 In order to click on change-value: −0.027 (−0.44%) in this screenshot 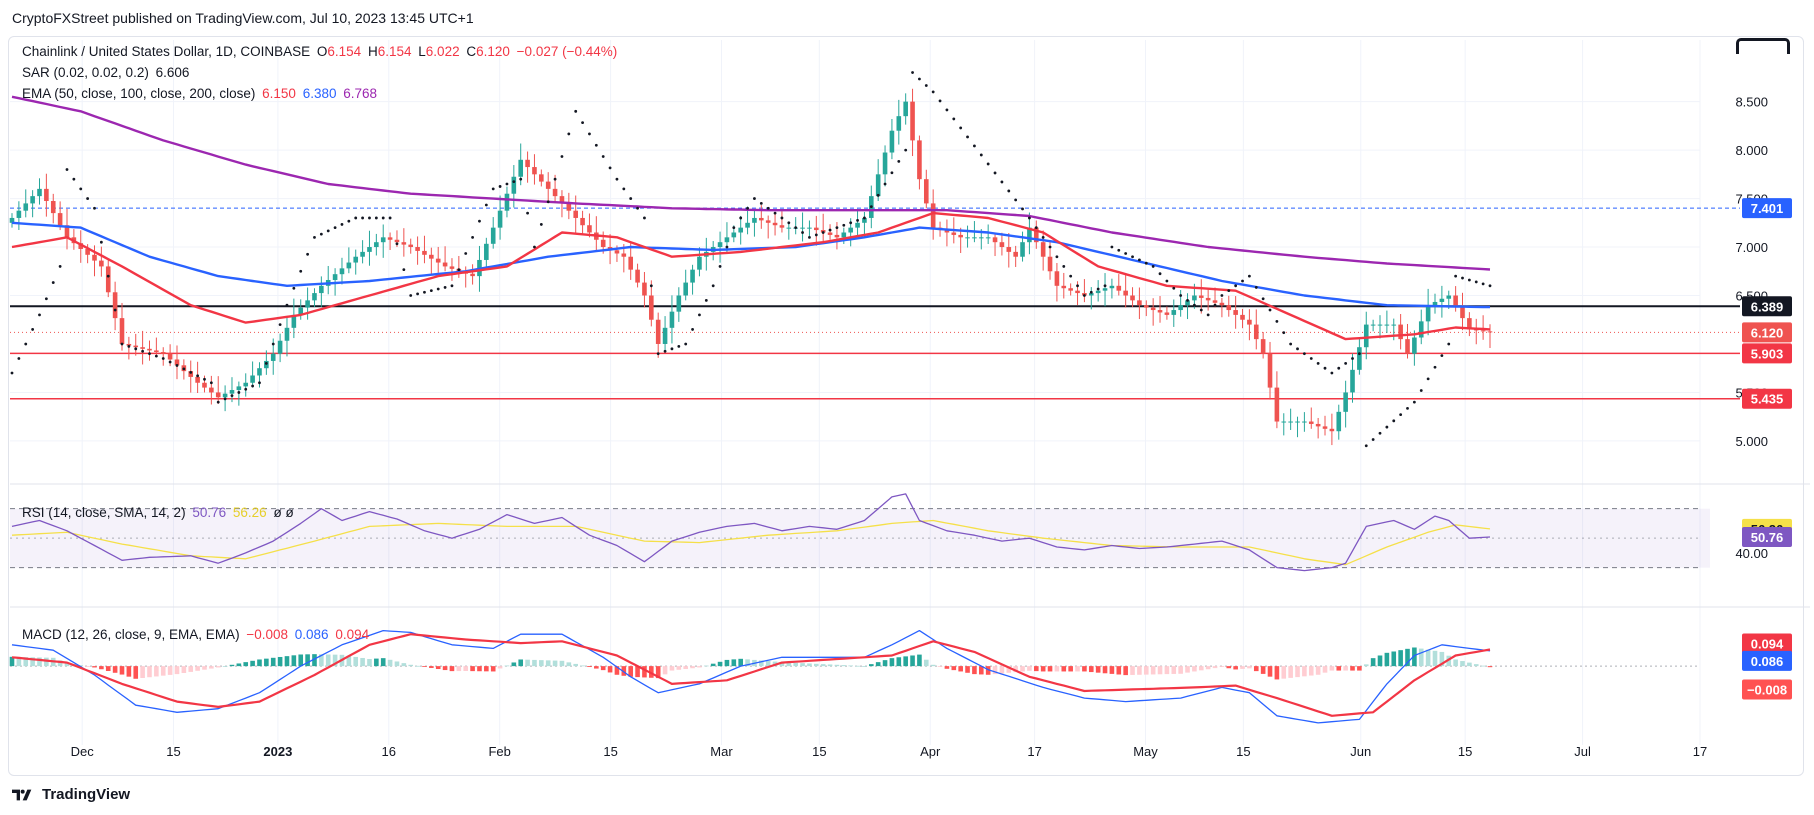, I will do `click(567, 51)`.